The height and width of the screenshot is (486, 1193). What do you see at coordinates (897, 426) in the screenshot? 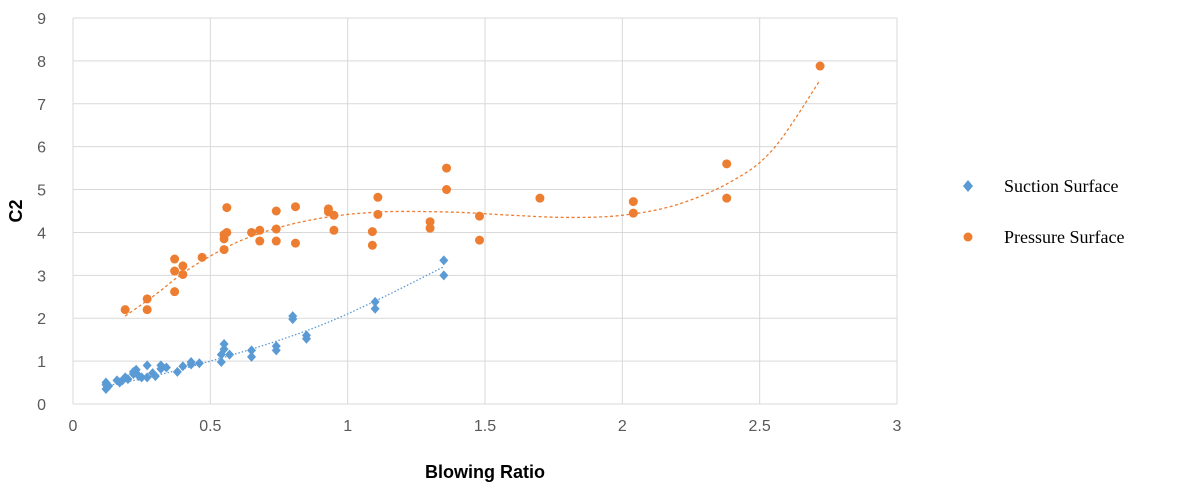
I see `x-tick-label: 3` at bounding box center [897, 426].